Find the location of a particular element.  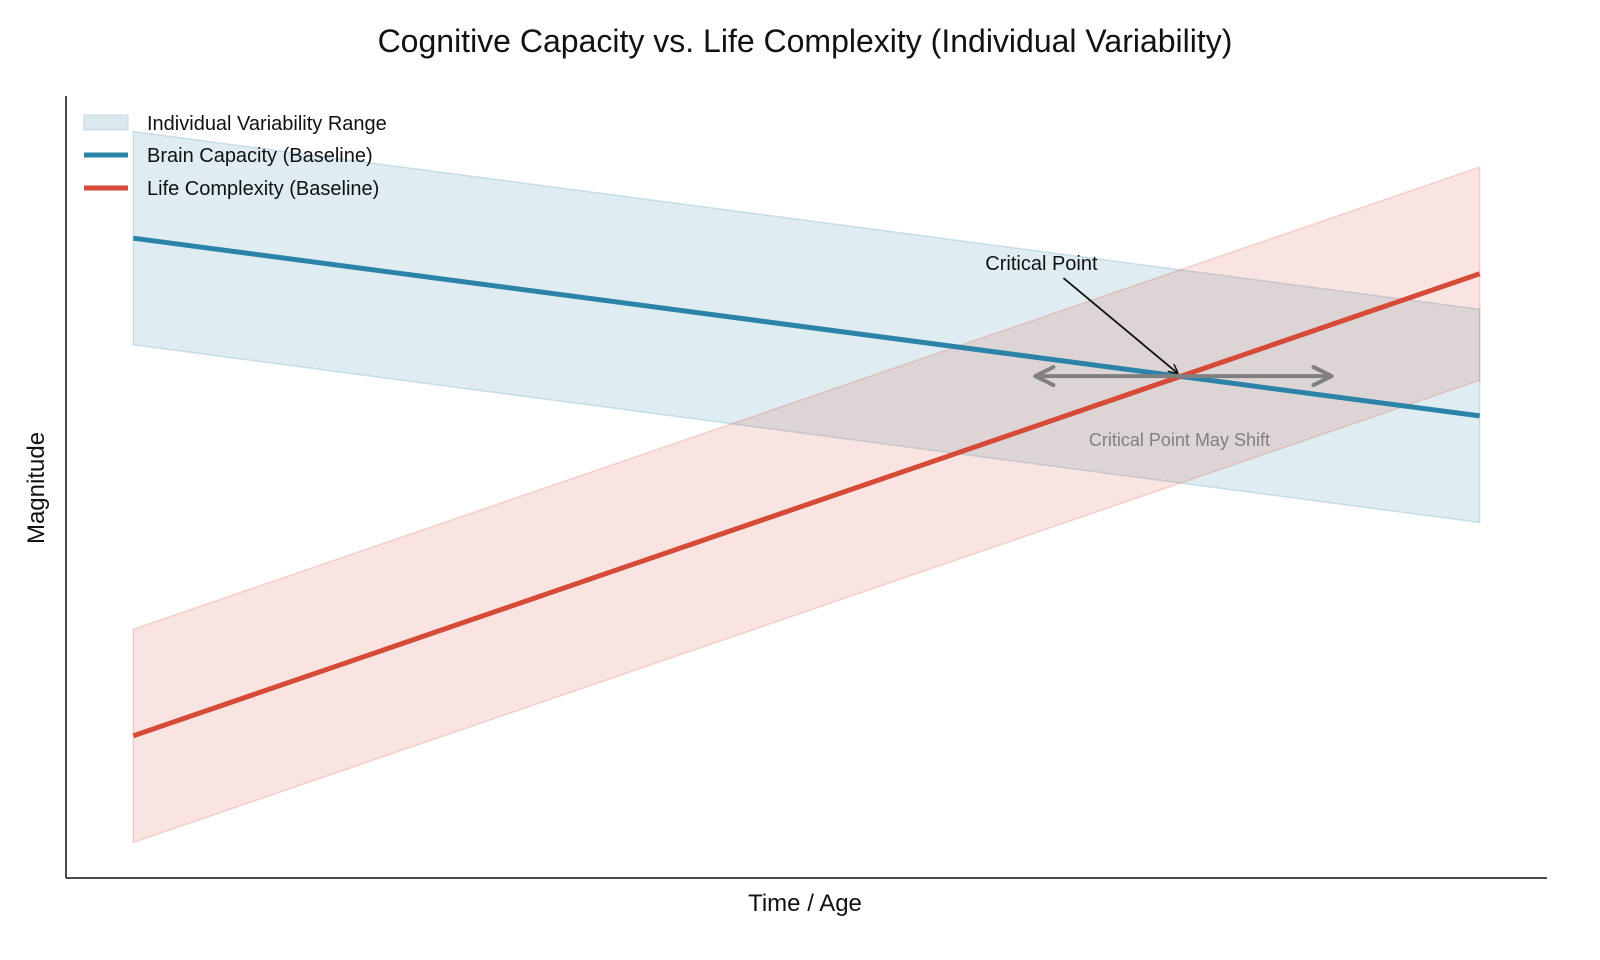

legend-label-band: Individual Variability Range is located at coordinates (267, 124).